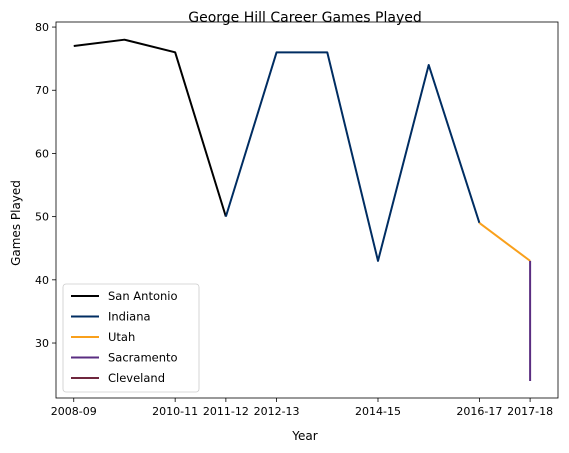  I want to click on legend-label: Utah, so click(121, 337).